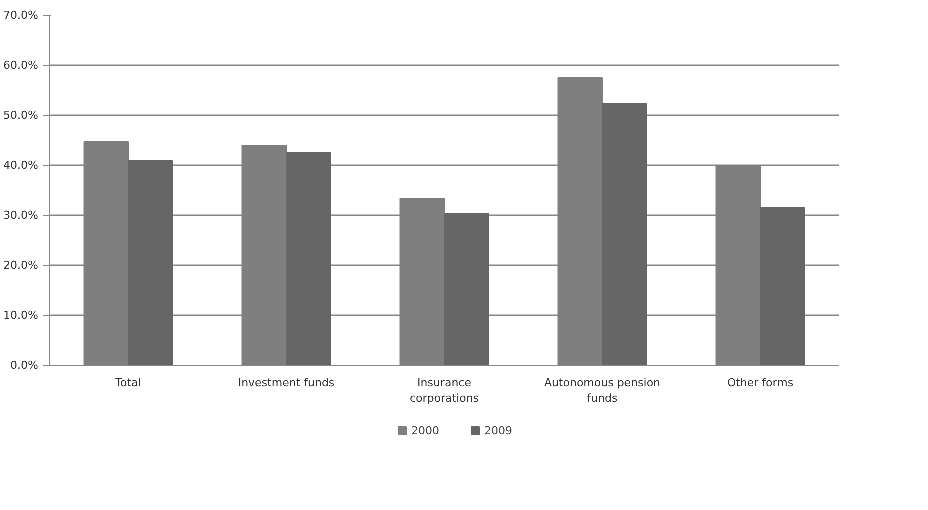 The image size is (928, 510). I want to click on y-tick-label: 30.0%, so click(21, 215).